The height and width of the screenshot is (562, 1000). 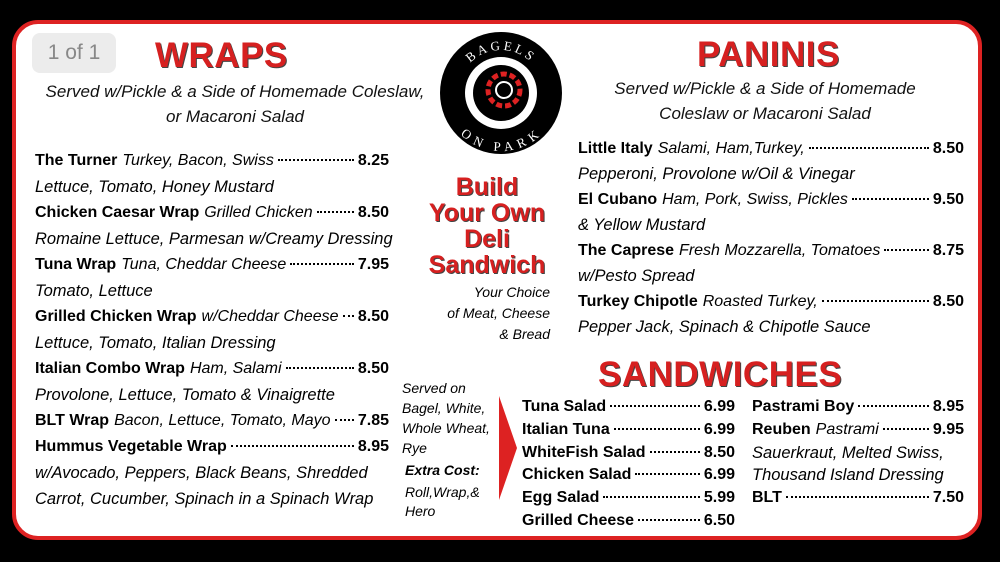 What do you see at coordinates (564, 406) in the screenshot?
I see `item-name: Tuna Salad` at bounding box center [564, 406].